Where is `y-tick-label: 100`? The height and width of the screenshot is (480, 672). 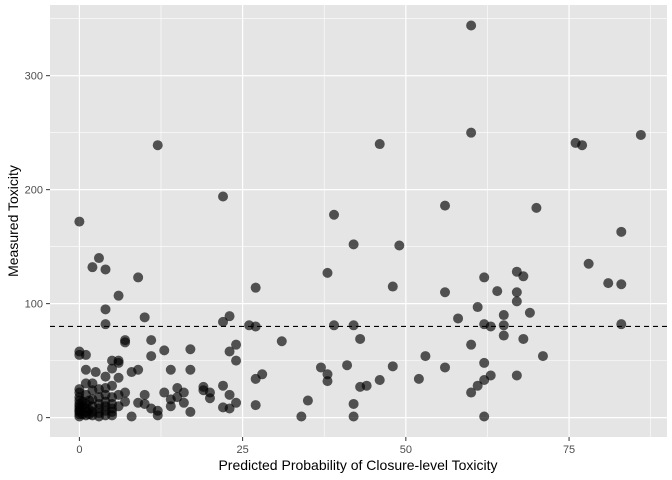
y-tick-label: 100 is located at coordinates (34, 305).